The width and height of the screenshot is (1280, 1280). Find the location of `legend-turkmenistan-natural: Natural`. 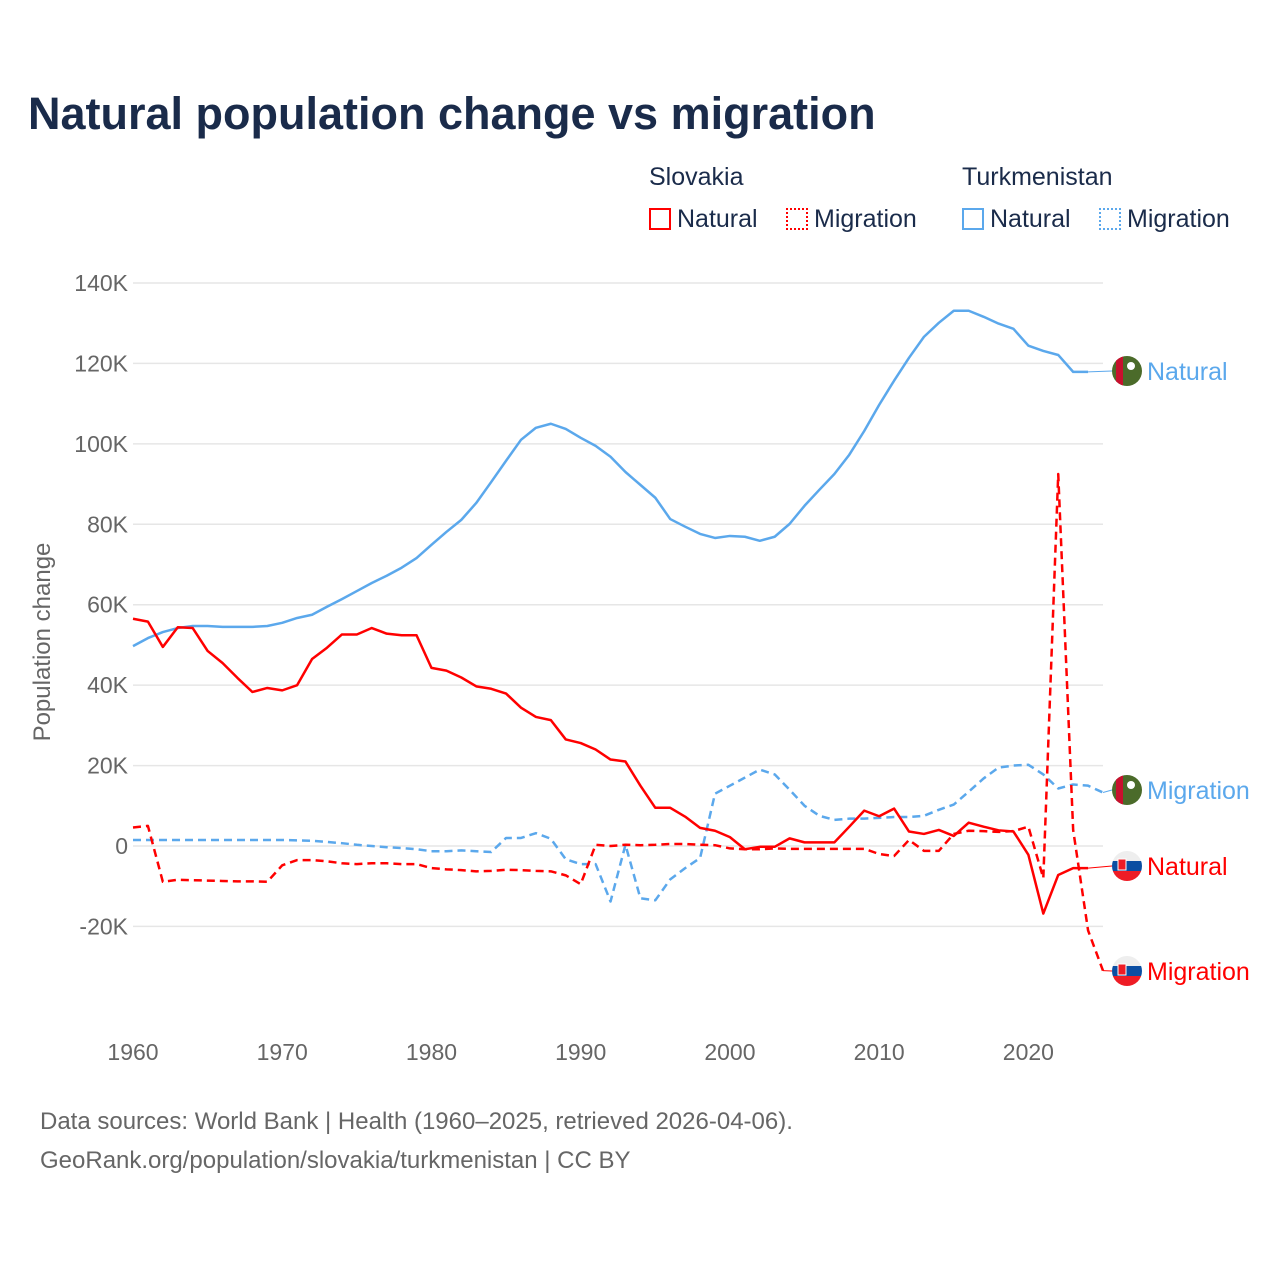

legend-turkmenistan-natural: Natural is located at coordinates (1016, 219).